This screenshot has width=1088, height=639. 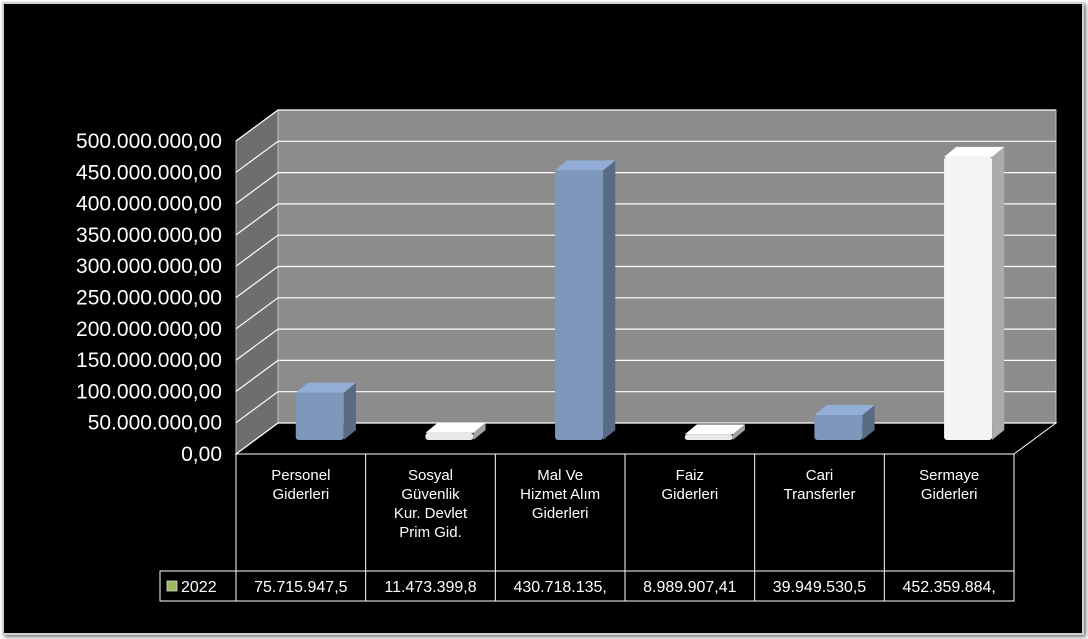 What do you see at coordinates (149, 391) in the screenshot?
I see `y-tick-label: 100.000.000,00` at bounding box center [149, 391].